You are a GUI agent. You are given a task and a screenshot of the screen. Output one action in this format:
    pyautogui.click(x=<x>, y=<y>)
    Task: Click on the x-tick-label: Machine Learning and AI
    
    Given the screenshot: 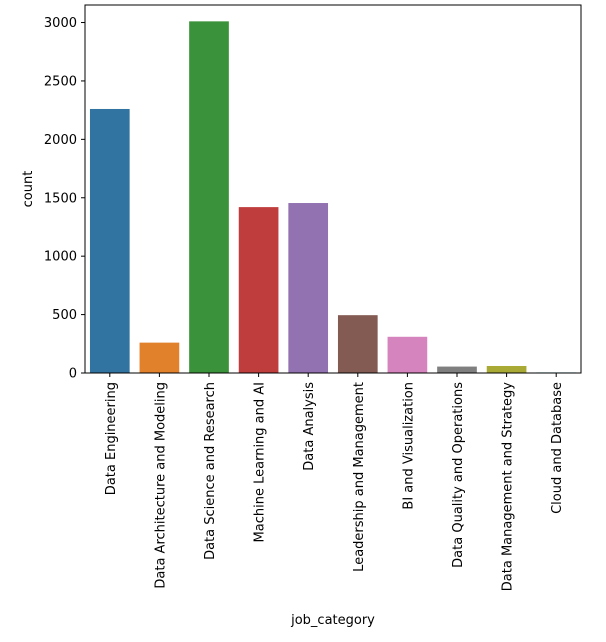 What is the action you would take?
    pyautogui.click(x=260, y=462)
    